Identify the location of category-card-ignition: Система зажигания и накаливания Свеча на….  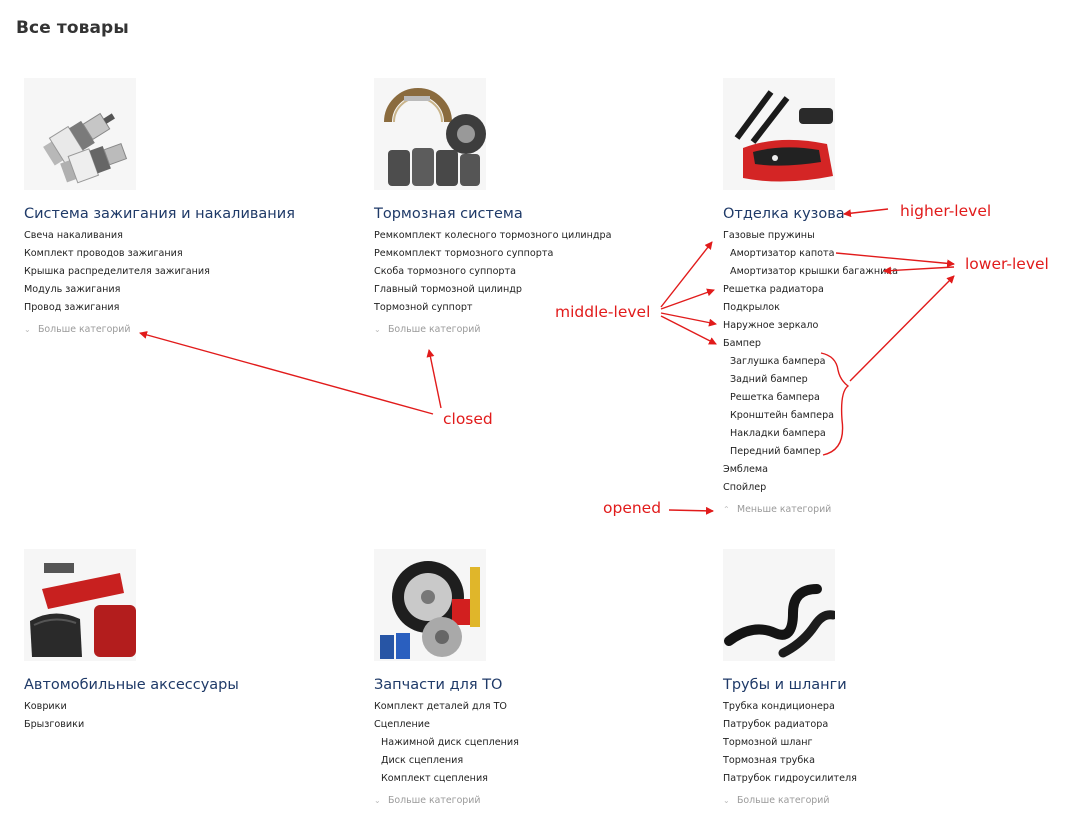
(184, 207).